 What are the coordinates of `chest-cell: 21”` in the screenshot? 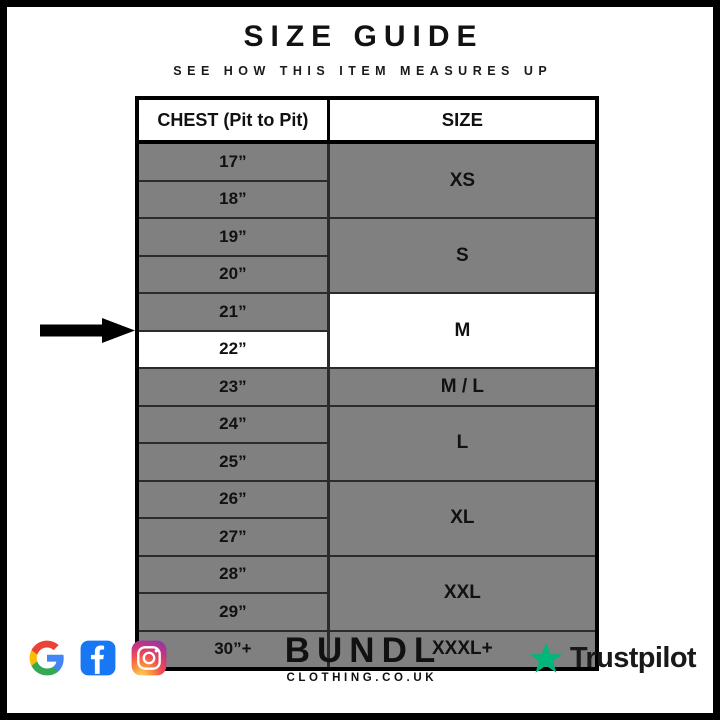 It's located at (234, 312).